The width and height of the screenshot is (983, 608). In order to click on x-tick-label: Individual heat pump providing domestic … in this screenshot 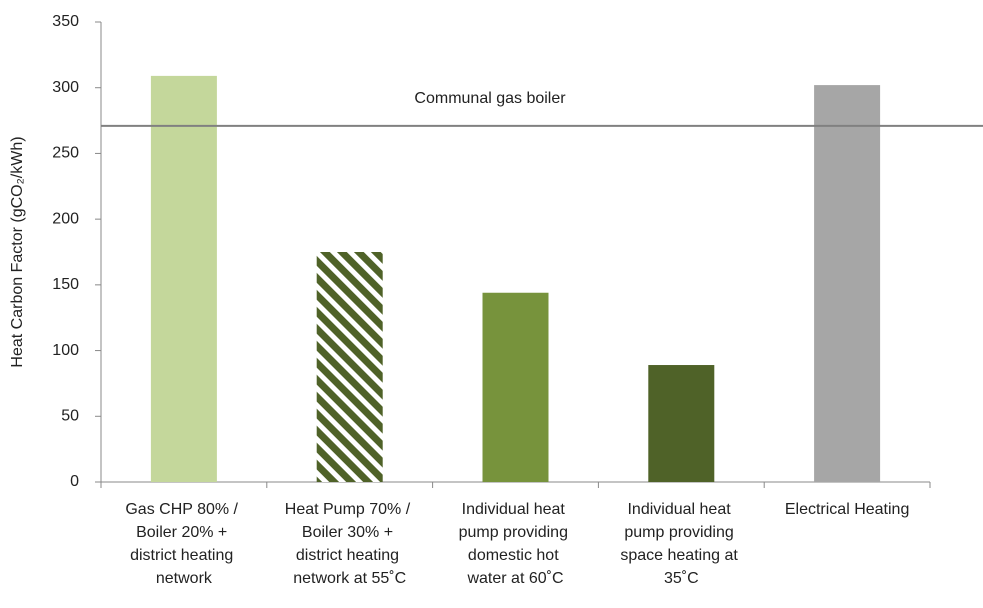, I will do `click(516, 544)`.